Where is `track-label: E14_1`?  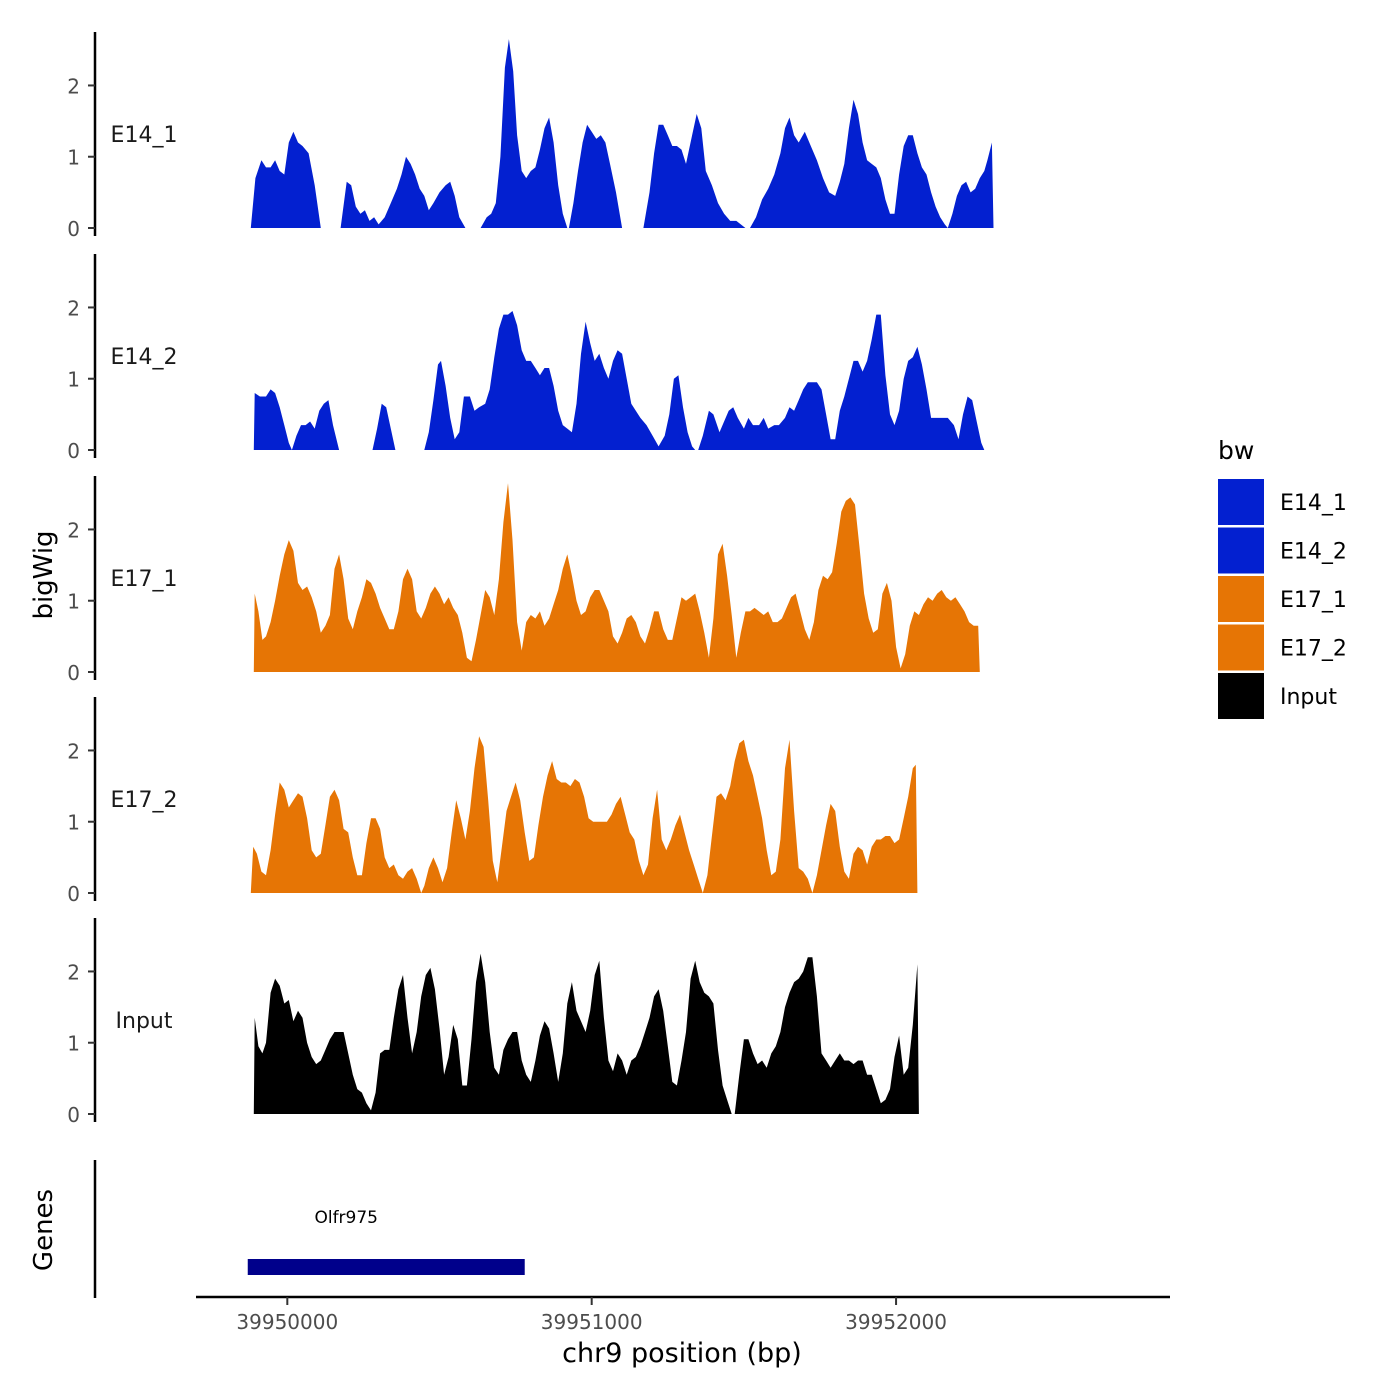 track-label: E14_1 is located at coordinates (144, 135).